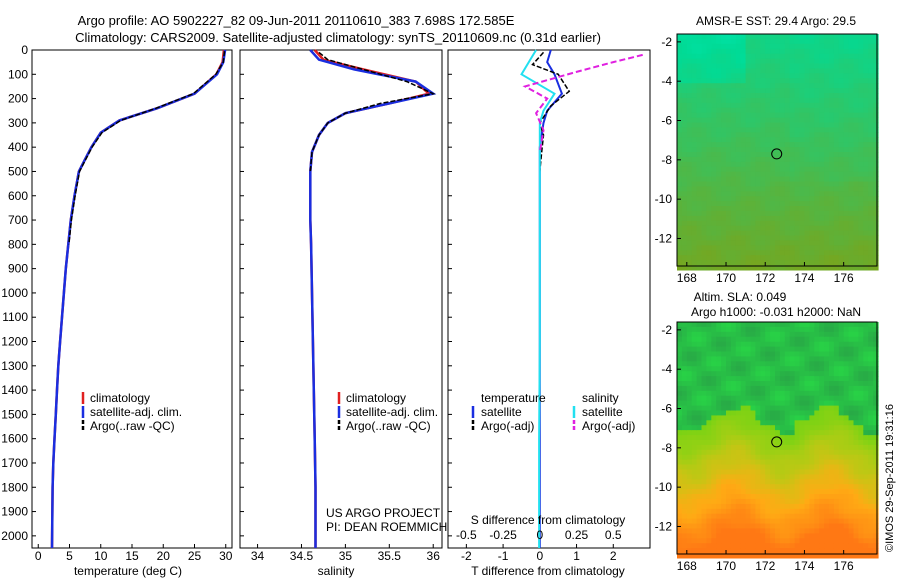  Describe the element at coordinates (134, 553) in the screenshot. I see `temp-x-axis: 0 5 10 15 20 25 30` at that location.